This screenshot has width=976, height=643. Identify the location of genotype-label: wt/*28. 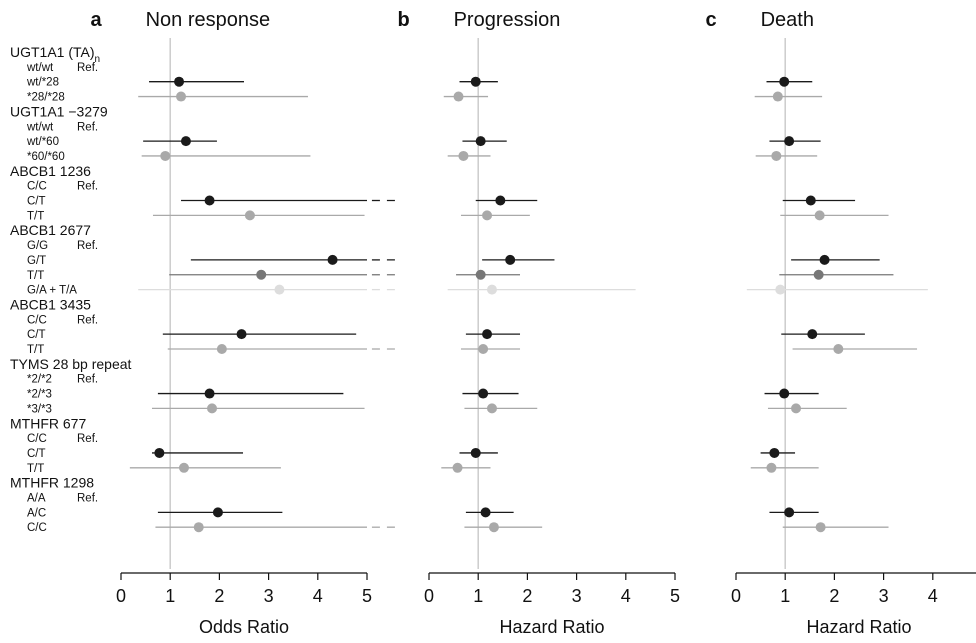
(42, 83).